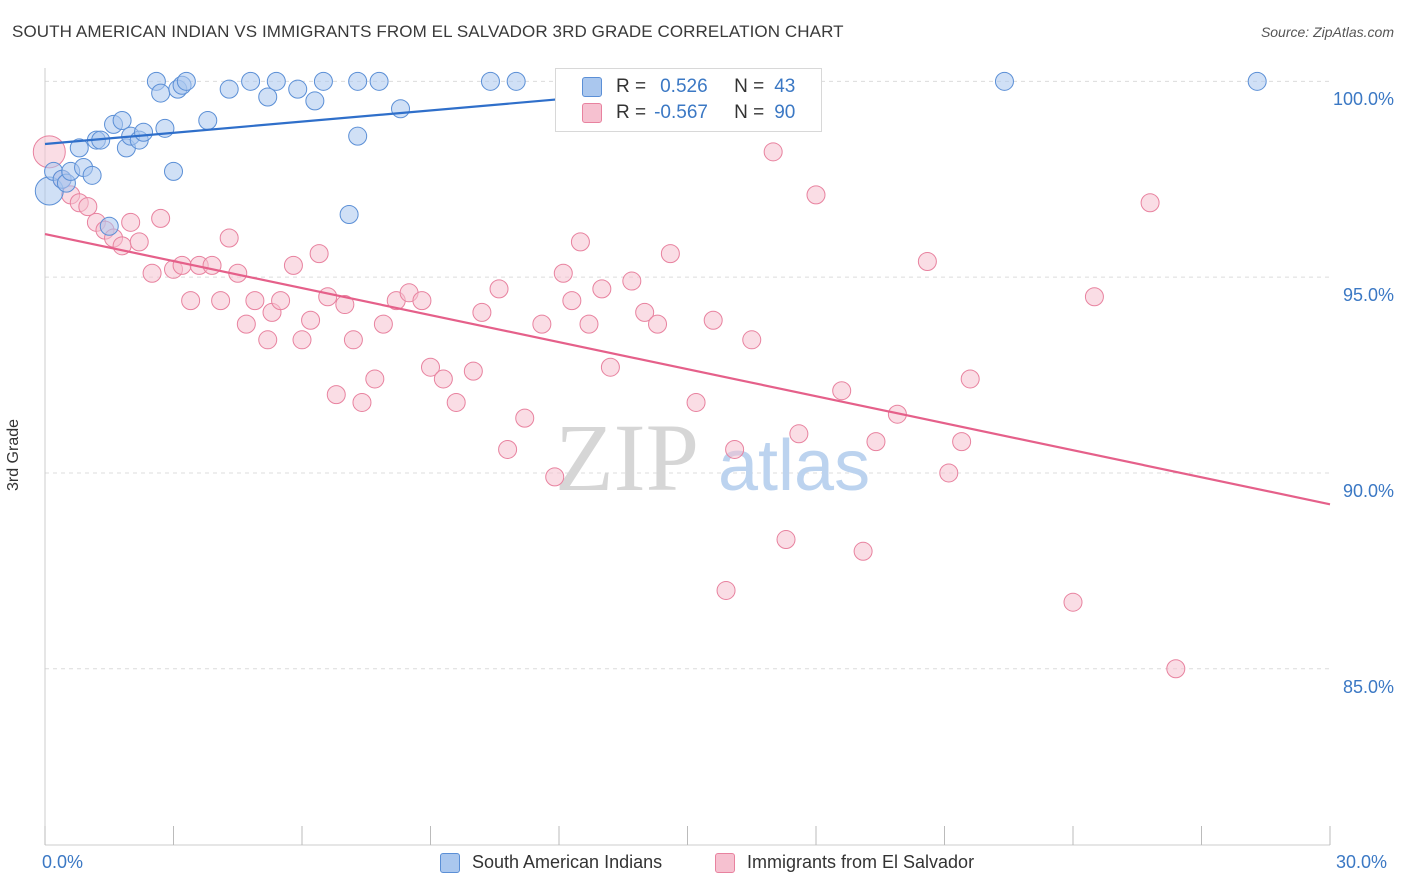  I want to click on y-tick-label: 85.0%, so click(1368, 686).